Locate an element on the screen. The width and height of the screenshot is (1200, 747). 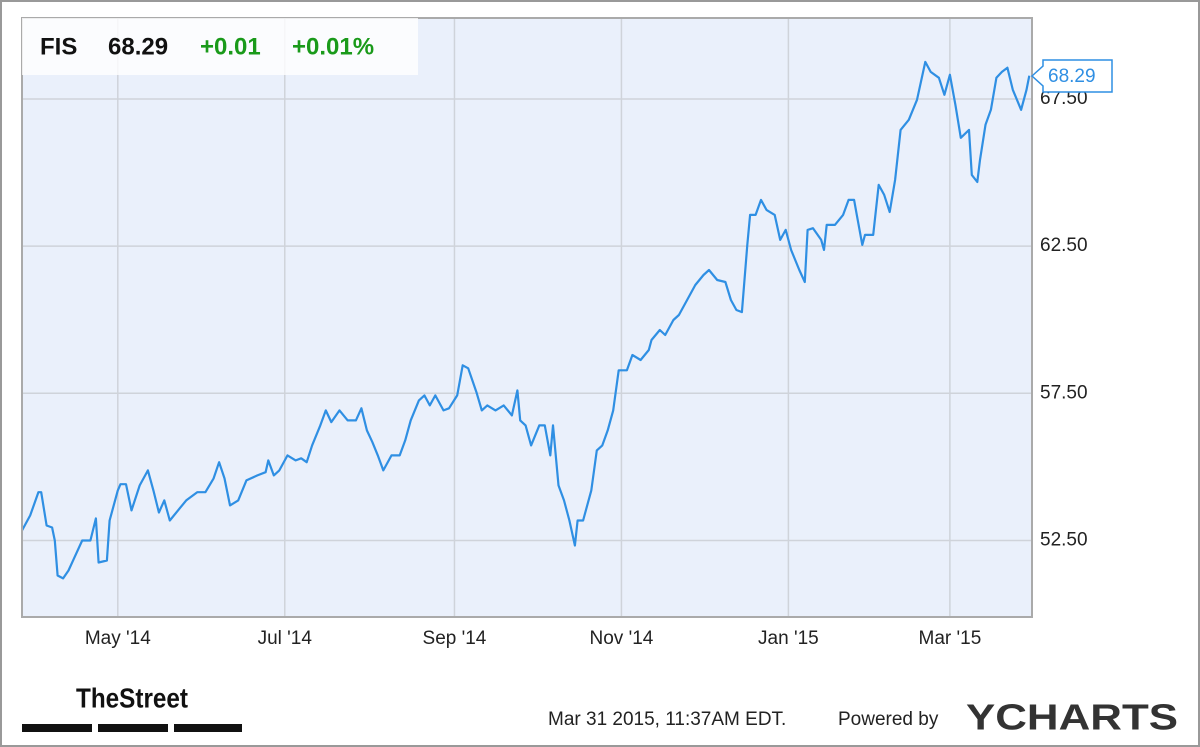
x-tick-label: Jul '14 is located at coordinates (285, 638).